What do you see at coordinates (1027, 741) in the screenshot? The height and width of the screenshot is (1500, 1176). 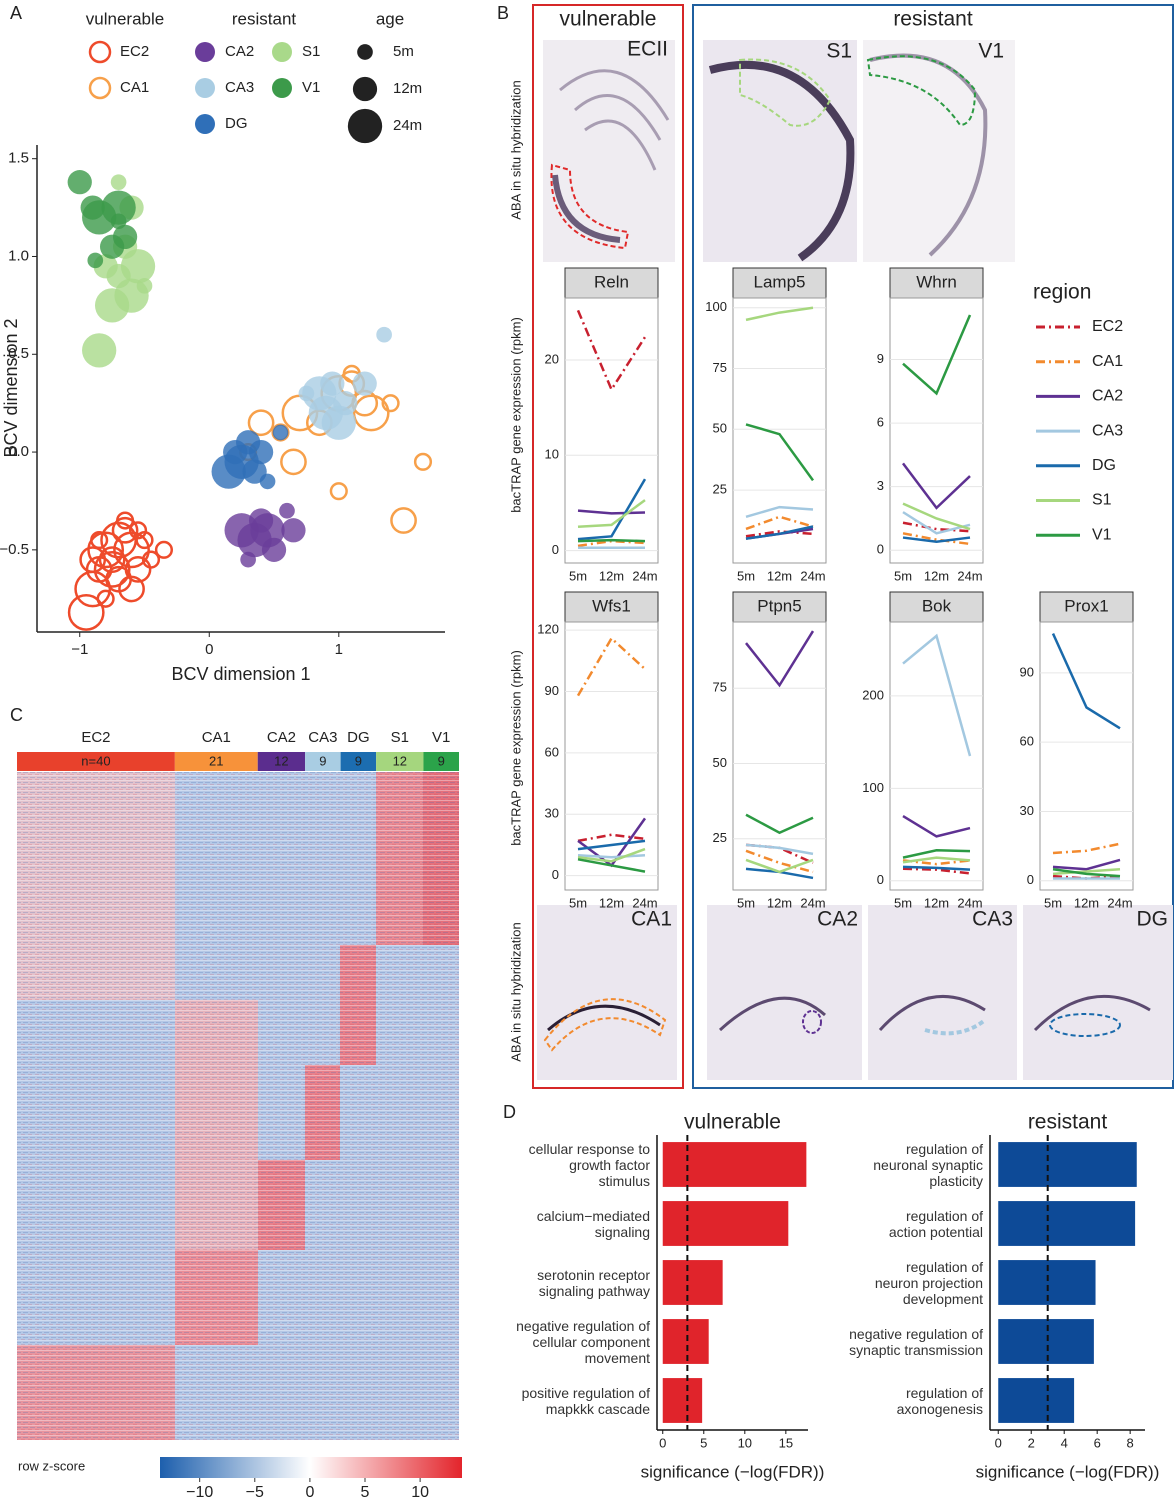 I see `y-tick-label: 60` at bounding box center [1027, 741].